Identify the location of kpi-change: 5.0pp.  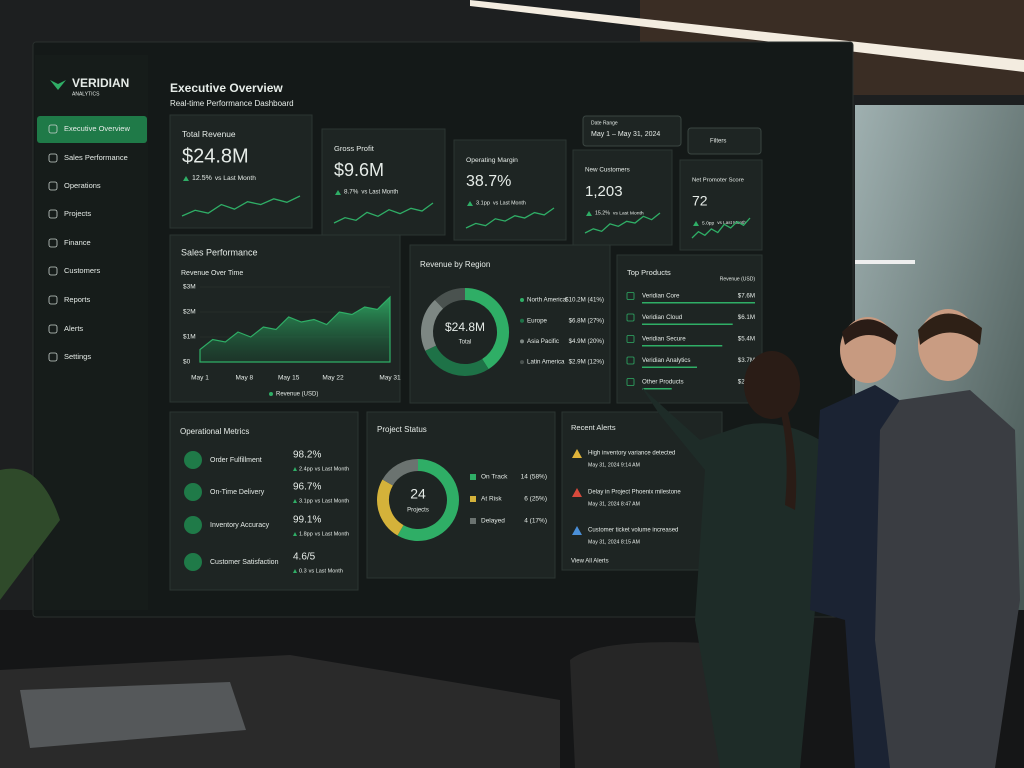
(708, 223).